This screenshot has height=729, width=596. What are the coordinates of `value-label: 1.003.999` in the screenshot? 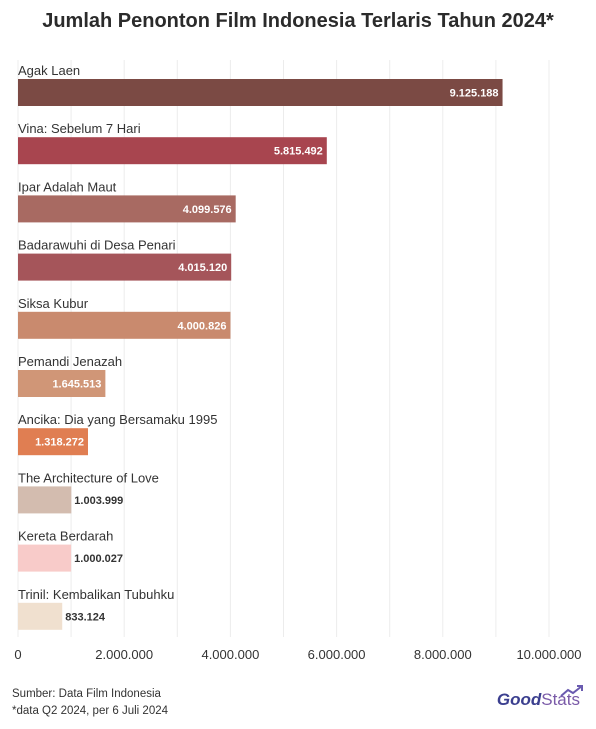 It's located at (98, 501).